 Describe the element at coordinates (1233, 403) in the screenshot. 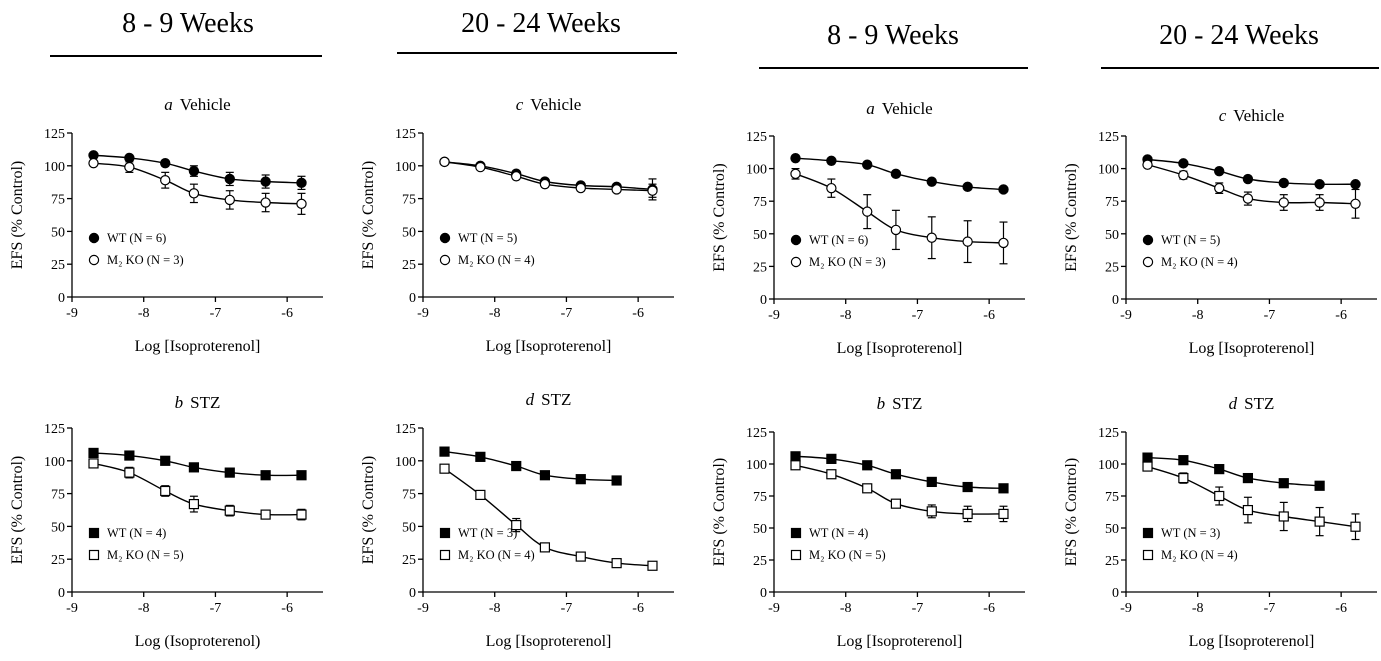

I see `panel-letter: d` at that location.